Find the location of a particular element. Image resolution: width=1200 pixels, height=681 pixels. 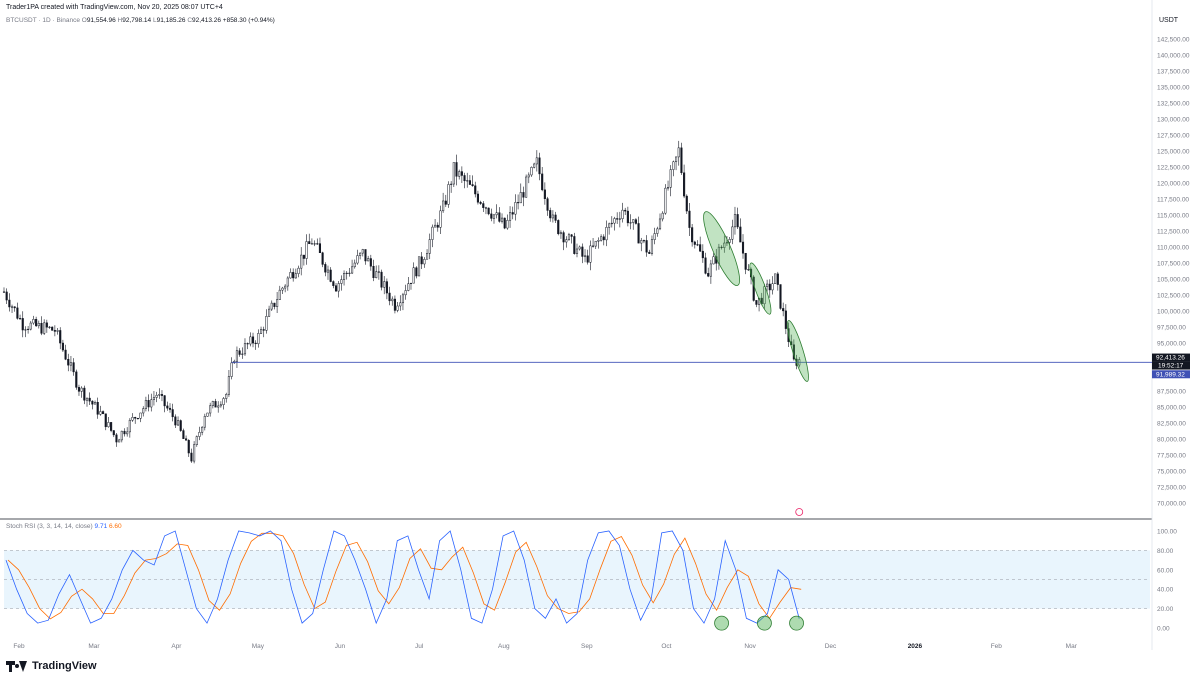

open-label: O is located at coordinates (84, 20).